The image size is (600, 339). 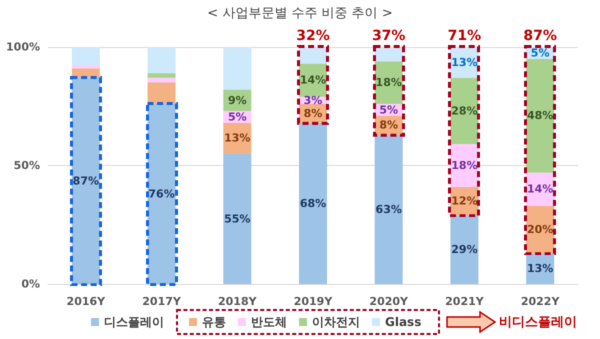 I want to click on data-label: 29%, so click(x=464, y=249).